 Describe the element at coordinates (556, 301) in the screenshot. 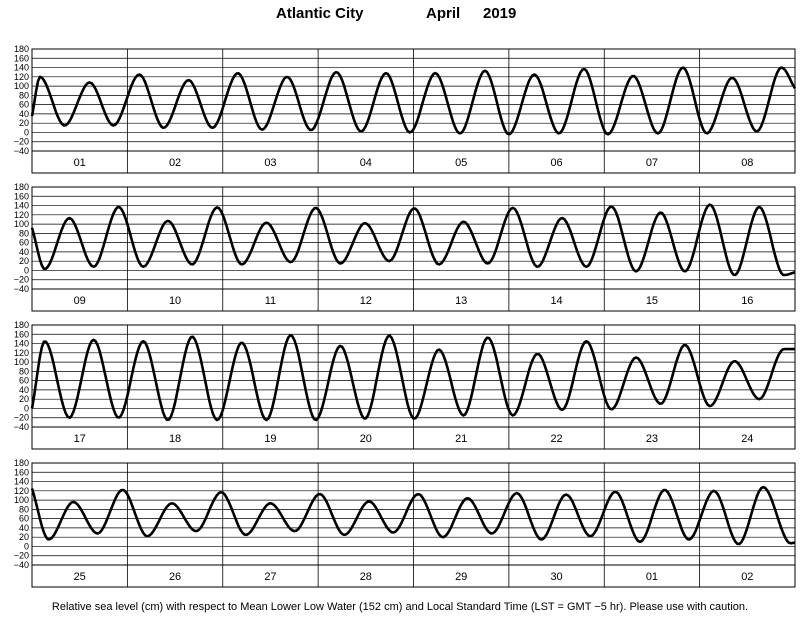

I see `day-label: 14` at that location.